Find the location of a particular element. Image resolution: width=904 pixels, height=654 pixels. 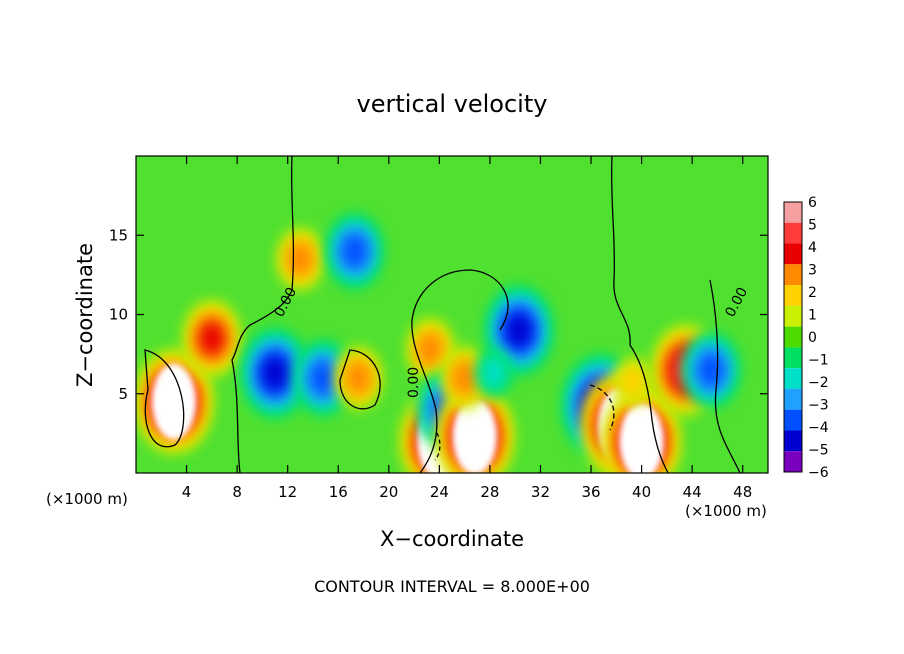

colorbar-label: 5 is located at coordinates (812, 226).